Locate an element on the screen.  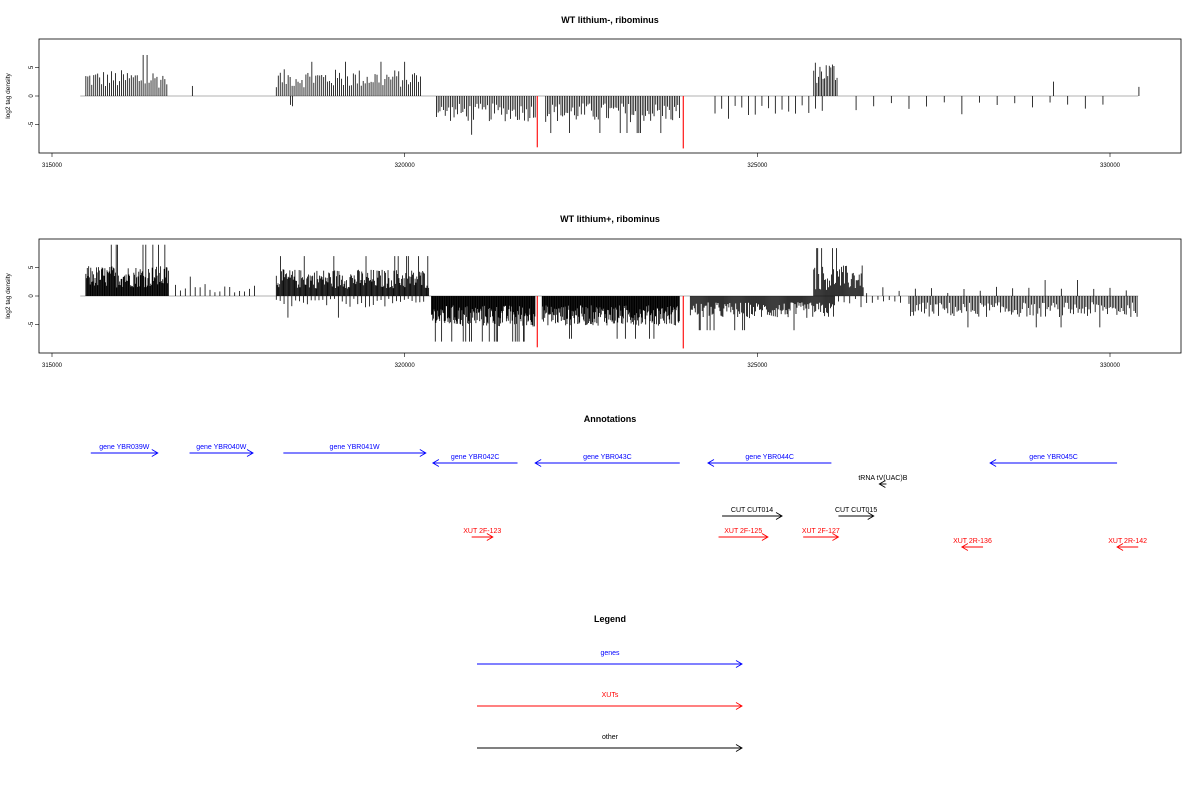
feature-xut-2f-125: XUT 2F-125 is located at coordinates (743, 534).